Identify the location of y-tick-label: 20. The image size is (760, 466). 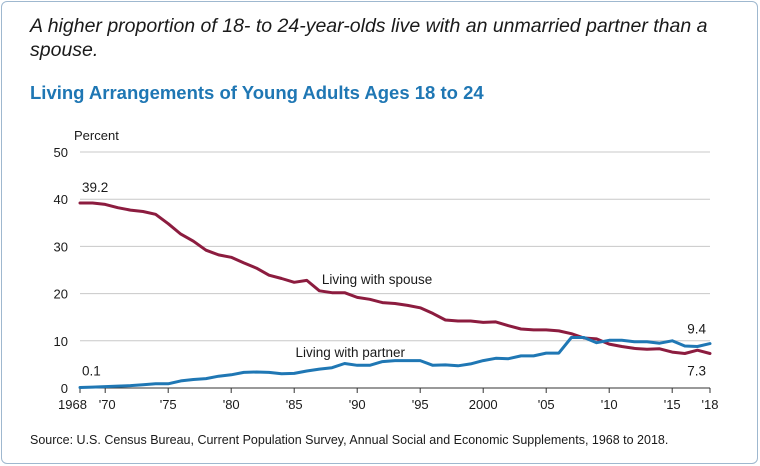
(61, 294).